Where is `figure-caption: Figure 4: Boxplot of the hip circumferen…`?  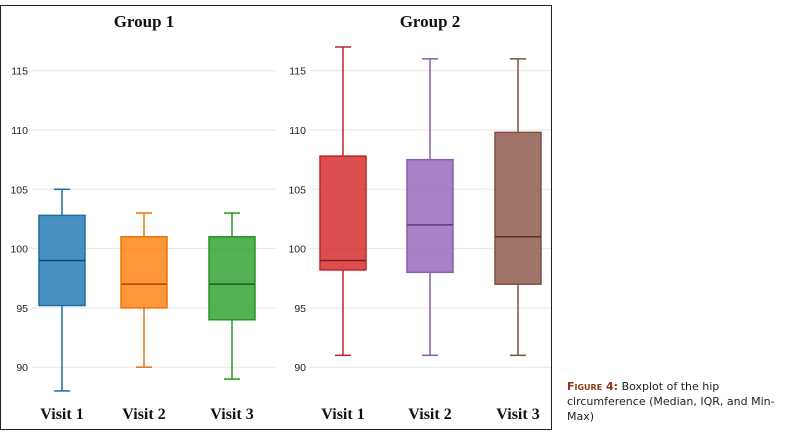
figure-caption: Figure 4: Boxplot of the hip circumferen… is located at coordinates (682, 401).